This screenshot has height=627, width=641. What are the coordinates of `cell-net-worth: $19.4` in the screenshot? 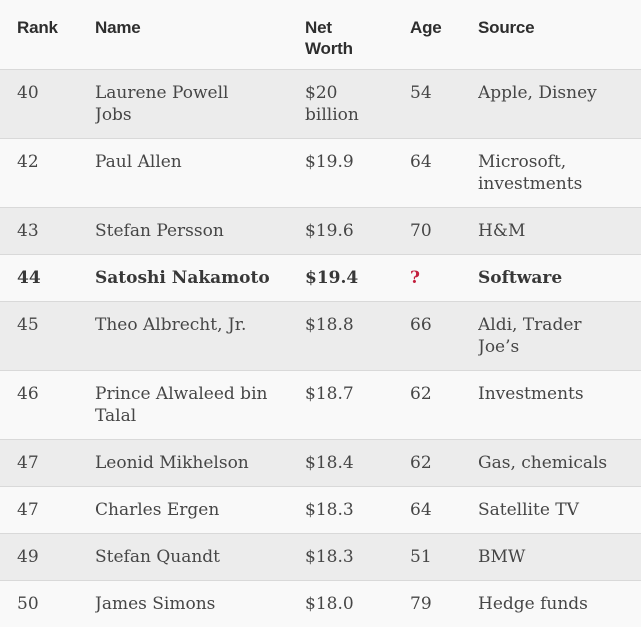 It's located at (332, 278).